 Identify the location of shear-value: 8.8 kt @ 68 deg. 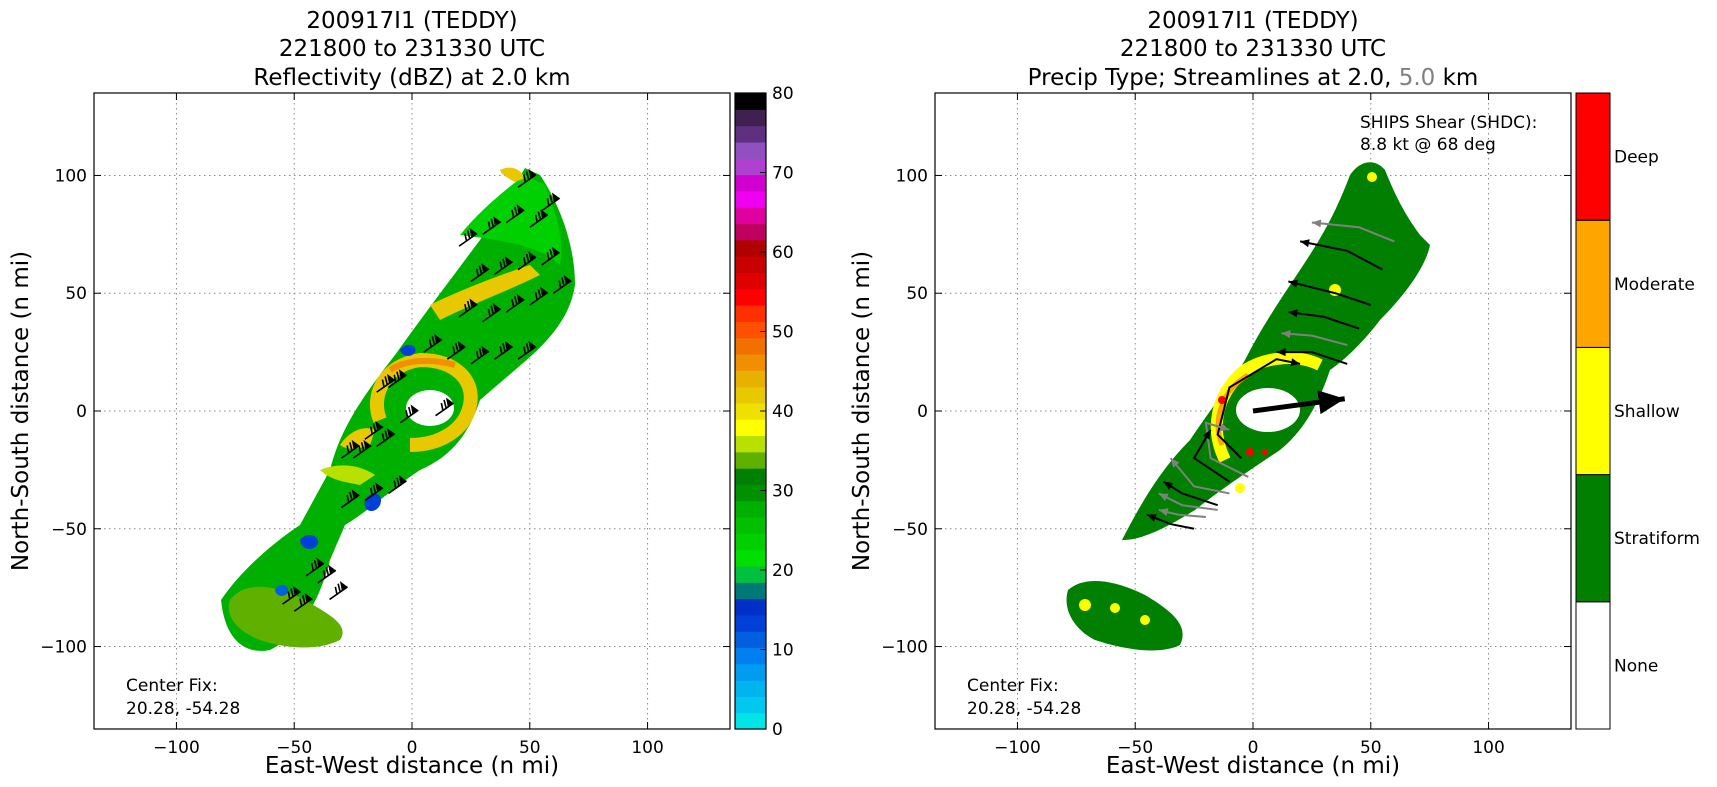
(1428, 145).